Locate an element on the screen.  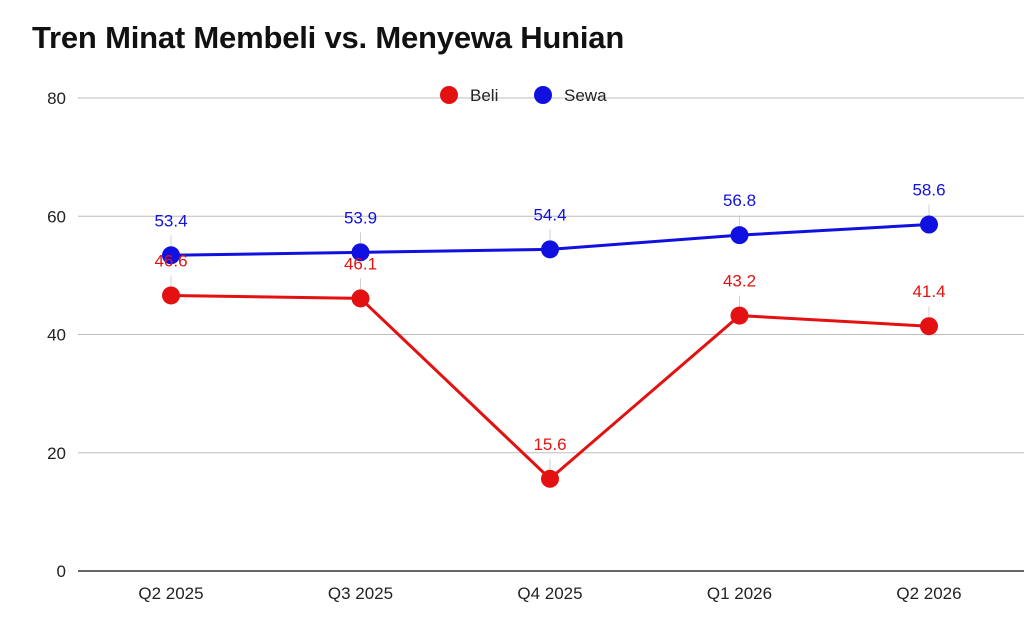
y-tick-label: 40 is located at coordinates (56, 335).